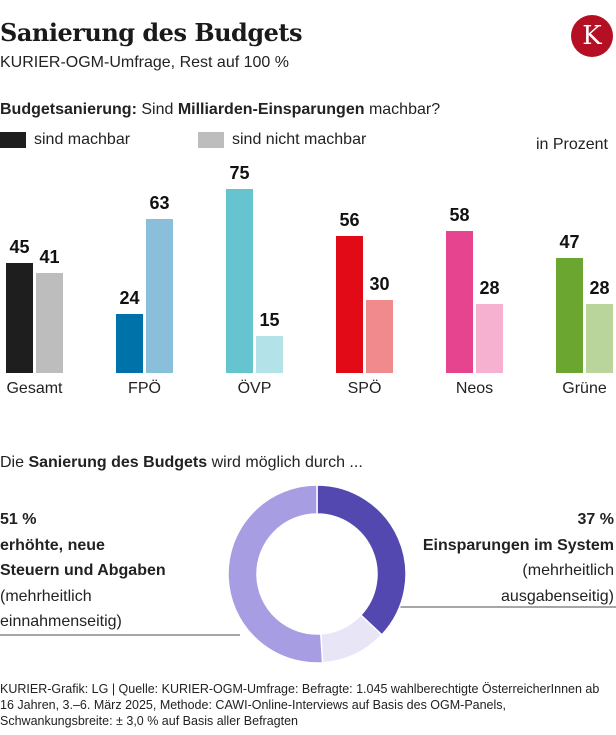 This screenshot has width=616, height=735. What do you see at coordinates (518, 545) in the screenshot?
I see `right-annotation-line1: Einsparungen im System` at bounding box center [518, 545].